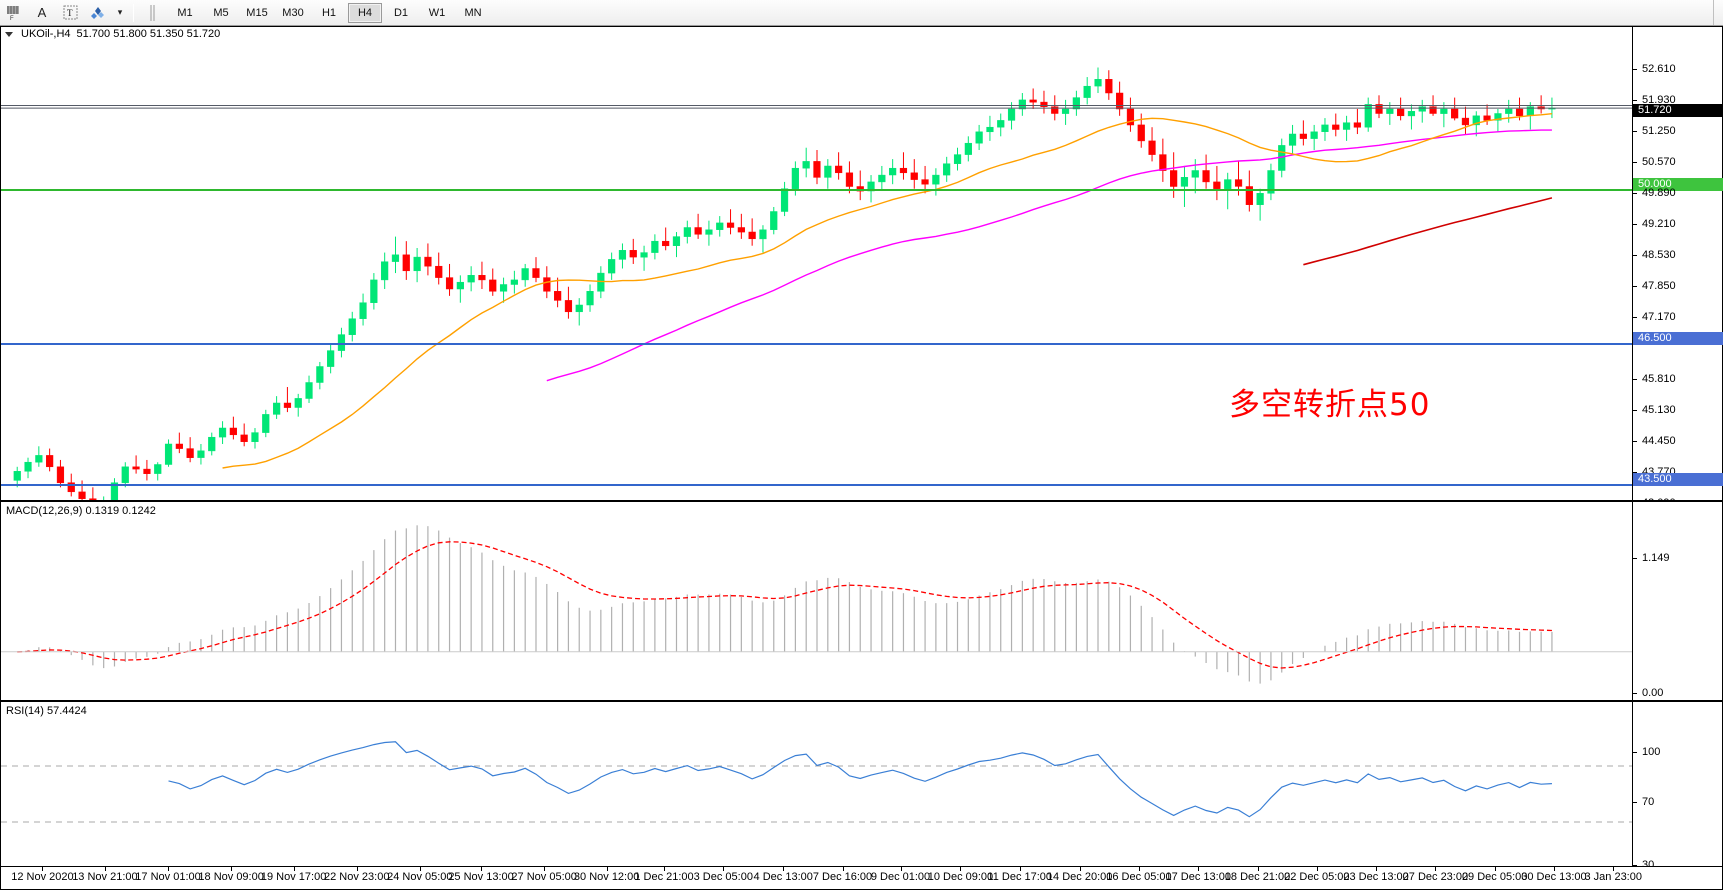 This screenshot has width=1723, height=890. I want to click on time-label: 23 Dec 13:00, so click(1376, 877).